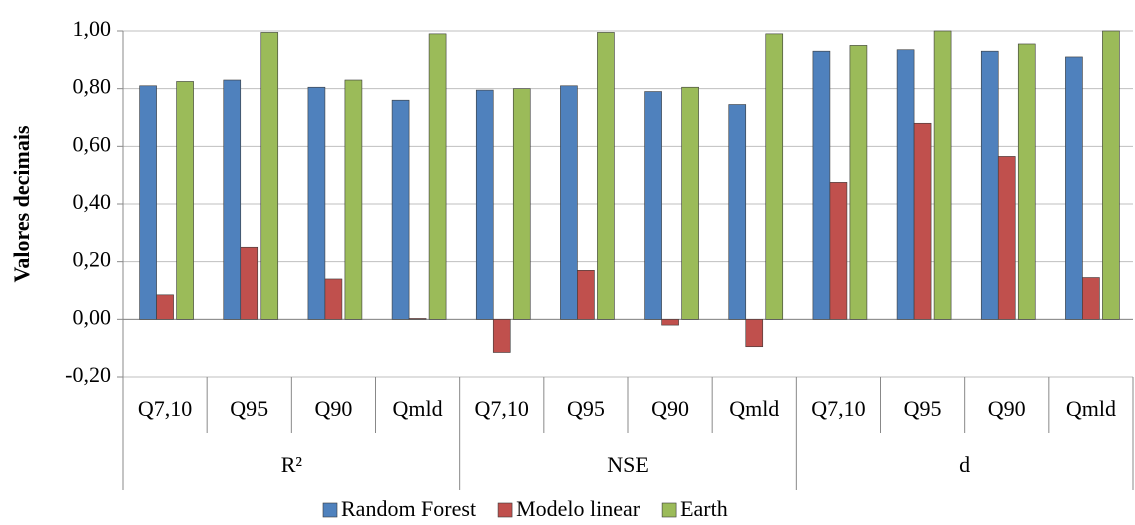 The width and height of the screenshot is (1135, 525). I want to click on y-axis-label: Valores decimais, so click(21, 203).